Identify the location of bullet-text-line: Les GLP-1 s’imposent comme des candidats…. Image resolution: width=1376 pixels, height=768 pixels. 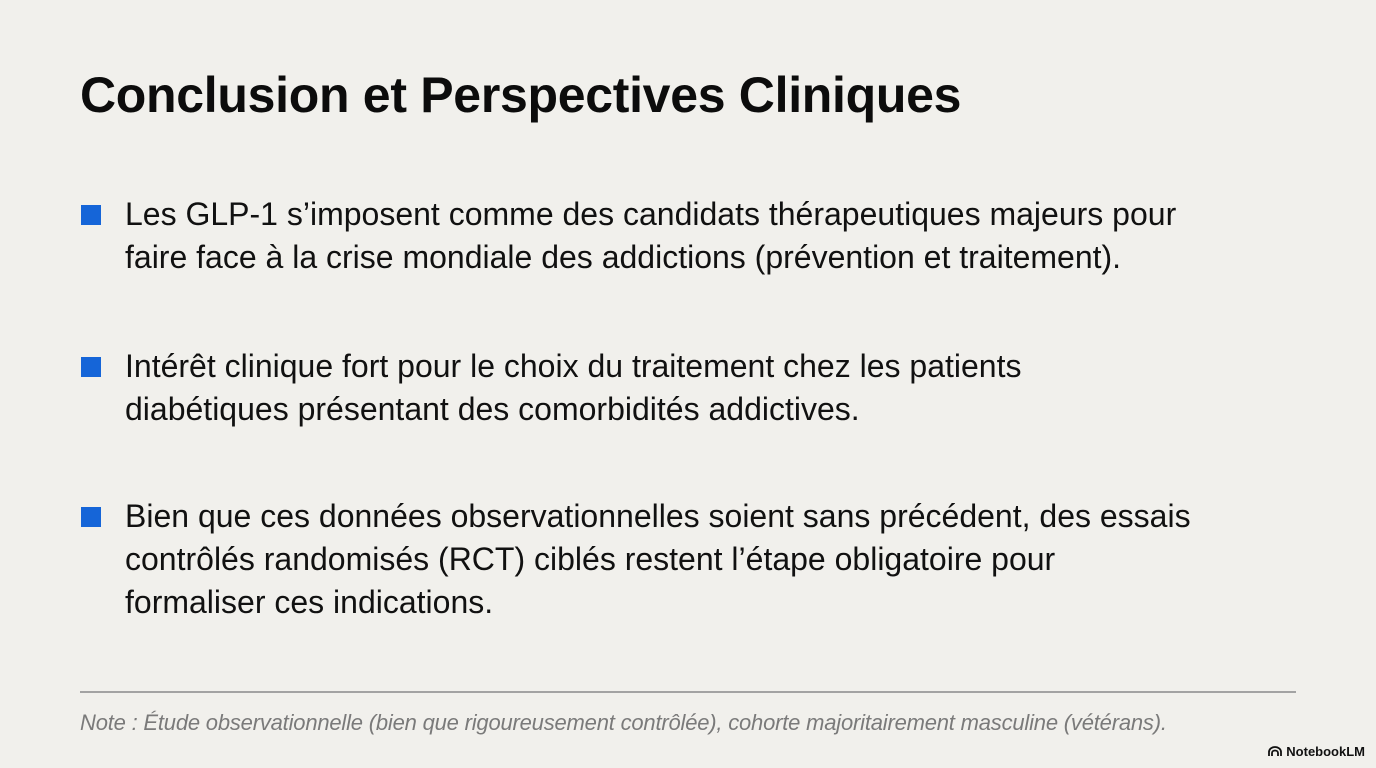
(651, 214).